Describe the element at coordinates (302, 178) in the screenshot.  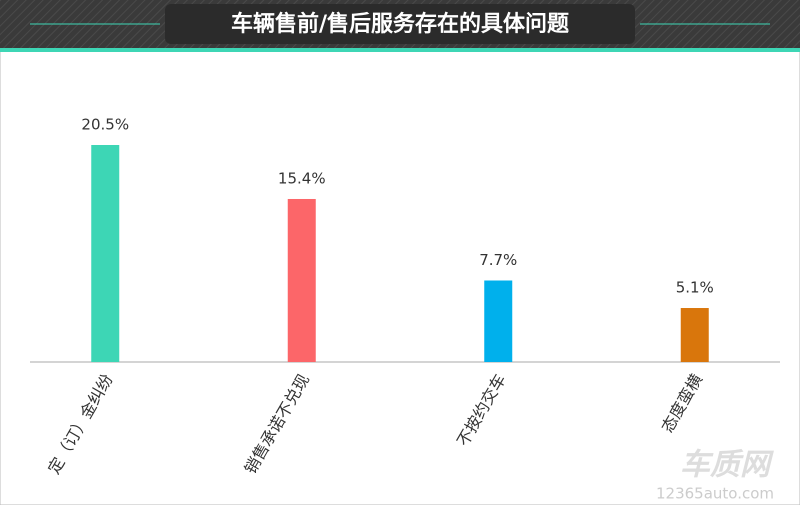
I see `value-label: 15.4%` at that location.